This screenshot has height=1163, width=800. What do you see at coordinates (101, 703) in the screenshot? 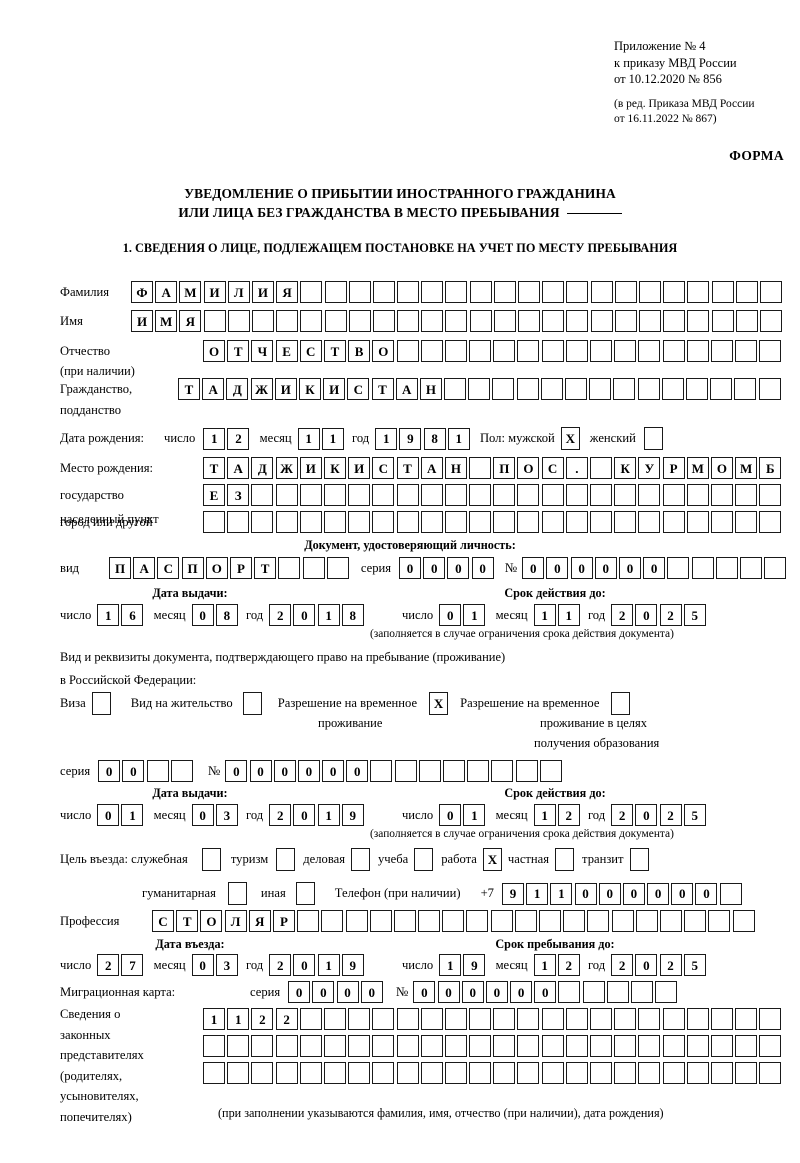
I see `checkbox-visa` at bounding box center [101, 703].